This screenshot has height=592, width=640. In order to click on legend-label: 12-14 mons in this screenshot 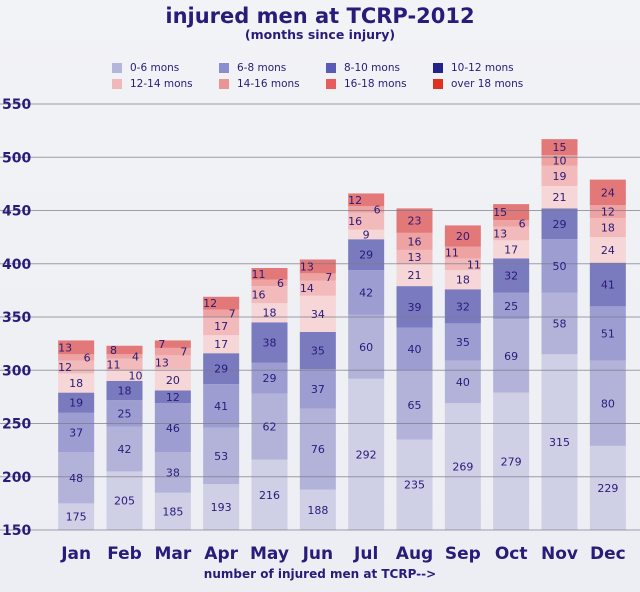, I will do `click(161, 83)`.